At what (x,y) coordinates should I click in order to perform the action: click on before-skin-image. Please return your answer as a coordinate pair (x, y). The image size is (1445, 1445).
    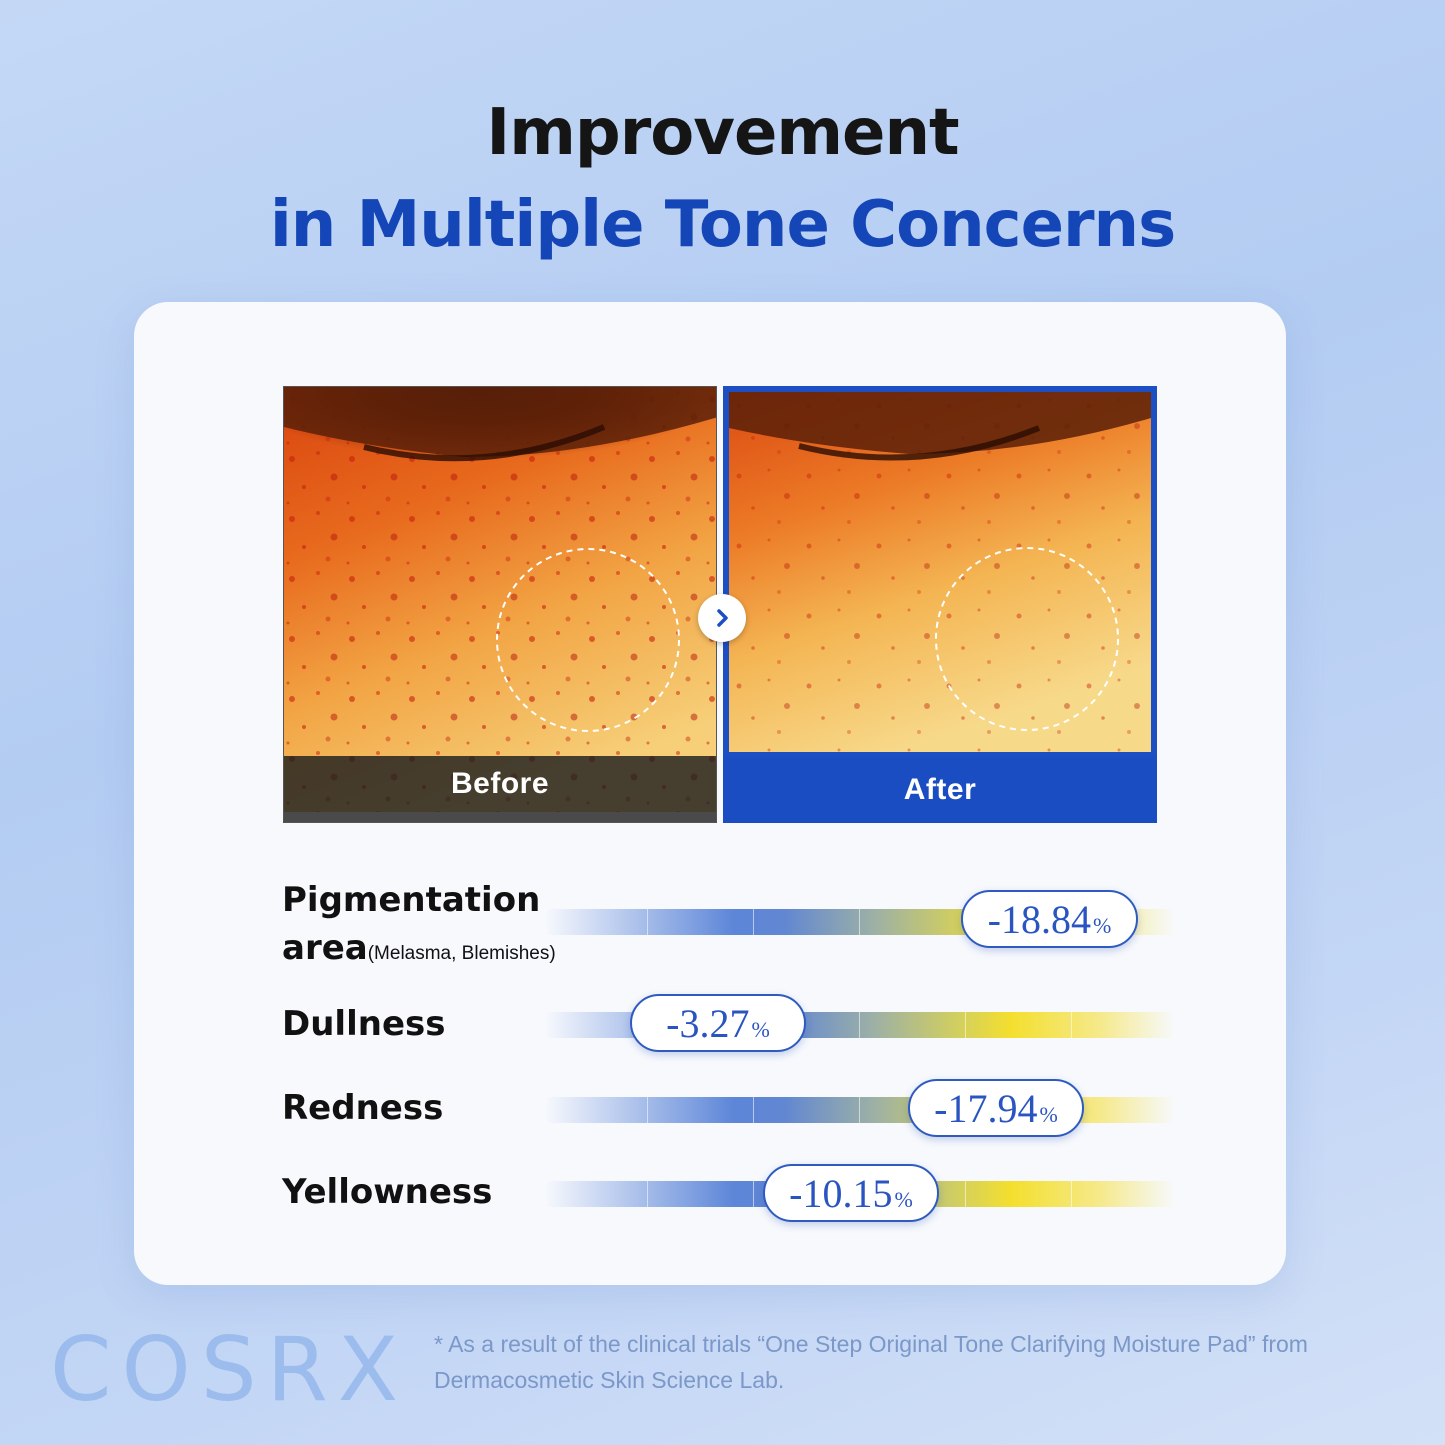
    Looking at the image, I should click on (500, 604).